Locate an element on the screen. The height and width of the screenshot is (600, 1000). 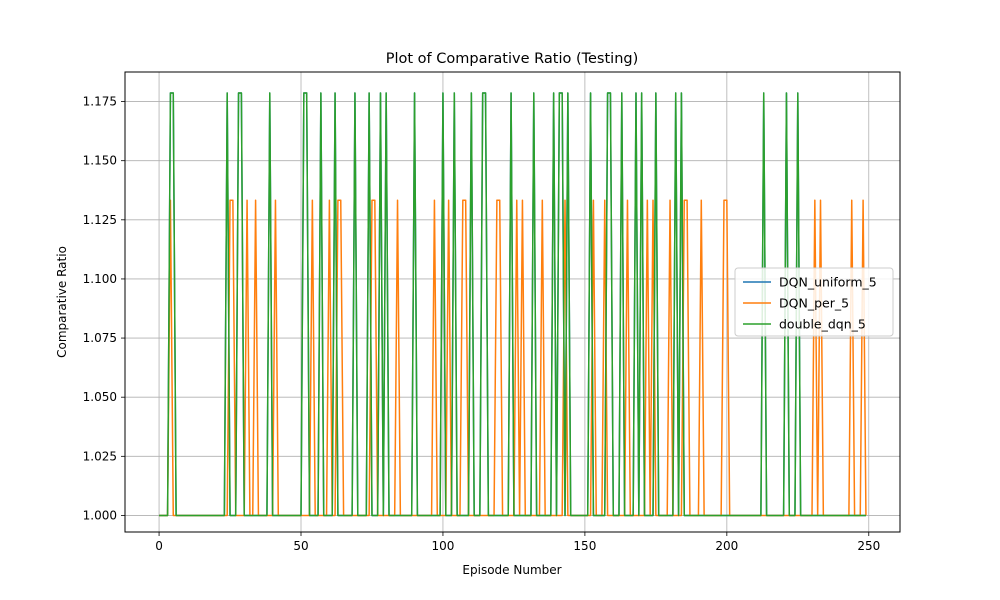
y-tick-label: 1.175 is located at coordinates (100, 102).